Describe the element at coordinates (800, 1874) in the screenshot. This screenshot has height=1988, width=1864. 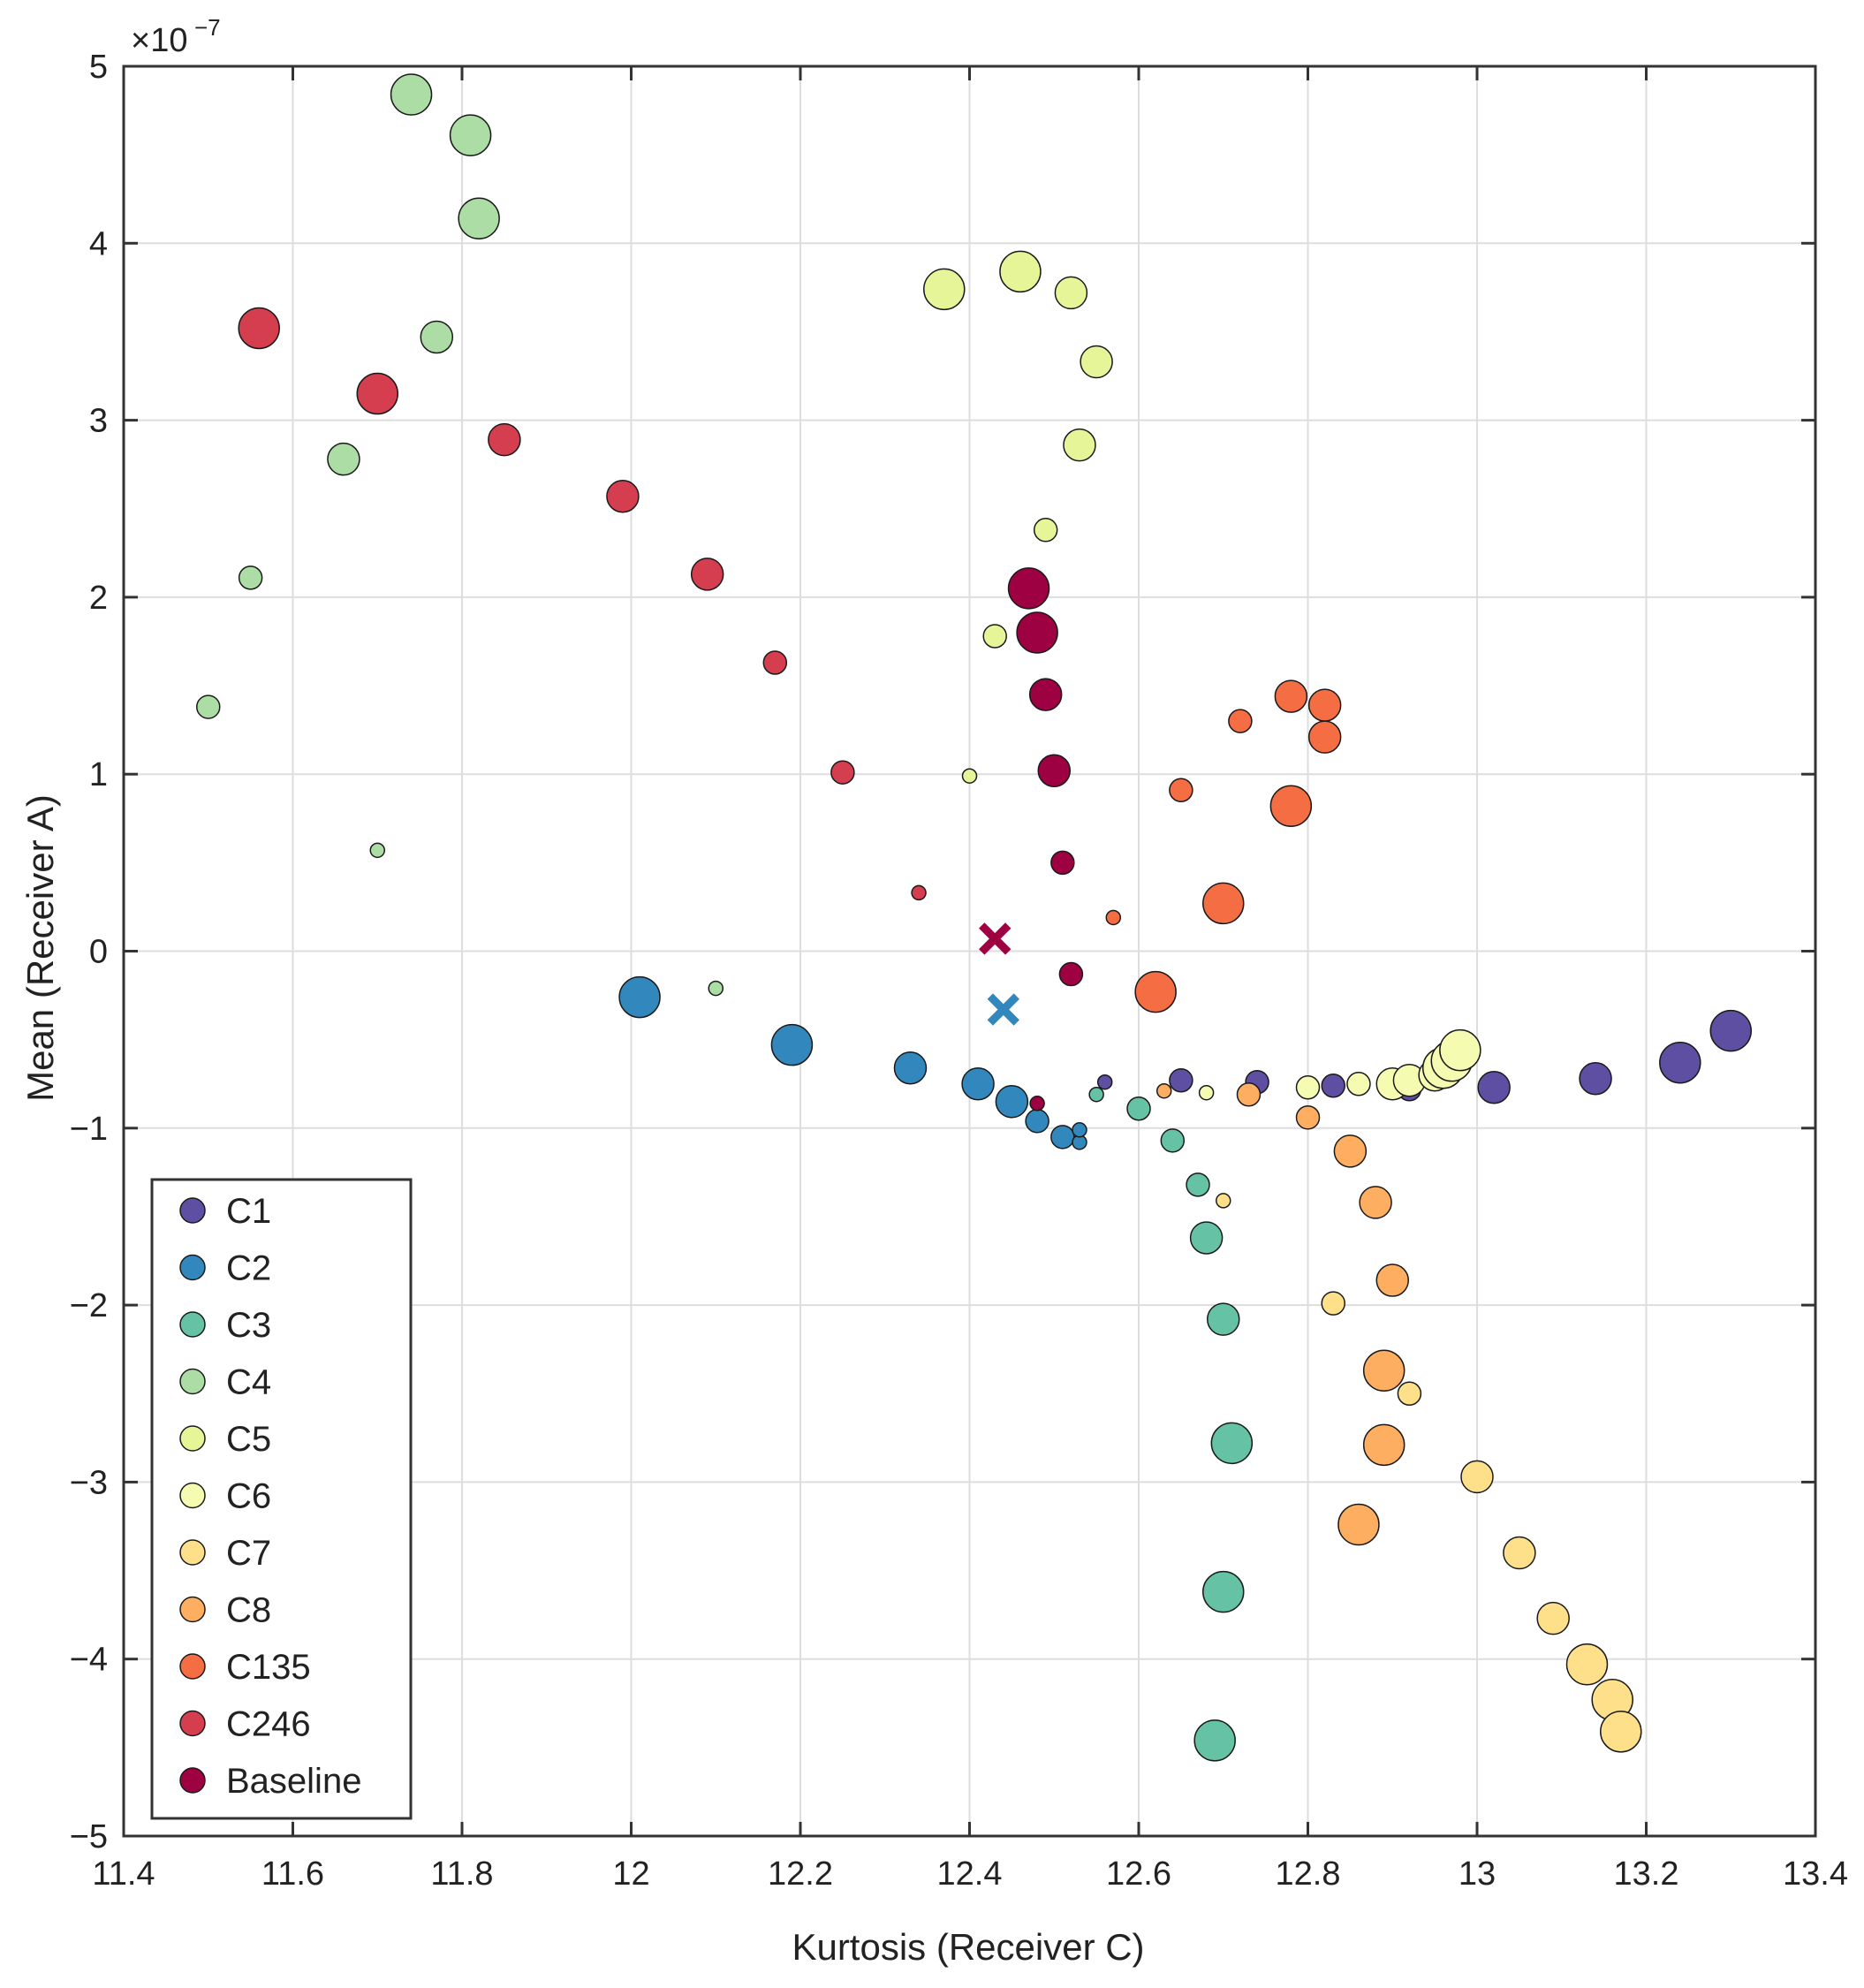
I see `x-tick-label: 12.2` at that location.